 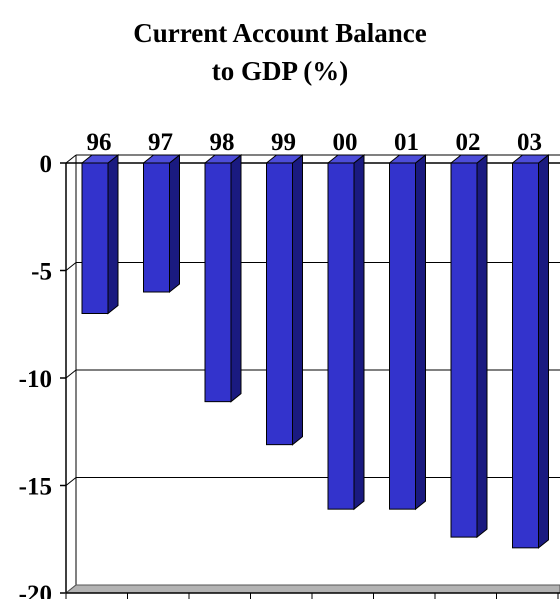 What do you see at coordinates (35, 590) in the screenshot?
I see `y-tick-label: -20` at bounding box center [35, 590].